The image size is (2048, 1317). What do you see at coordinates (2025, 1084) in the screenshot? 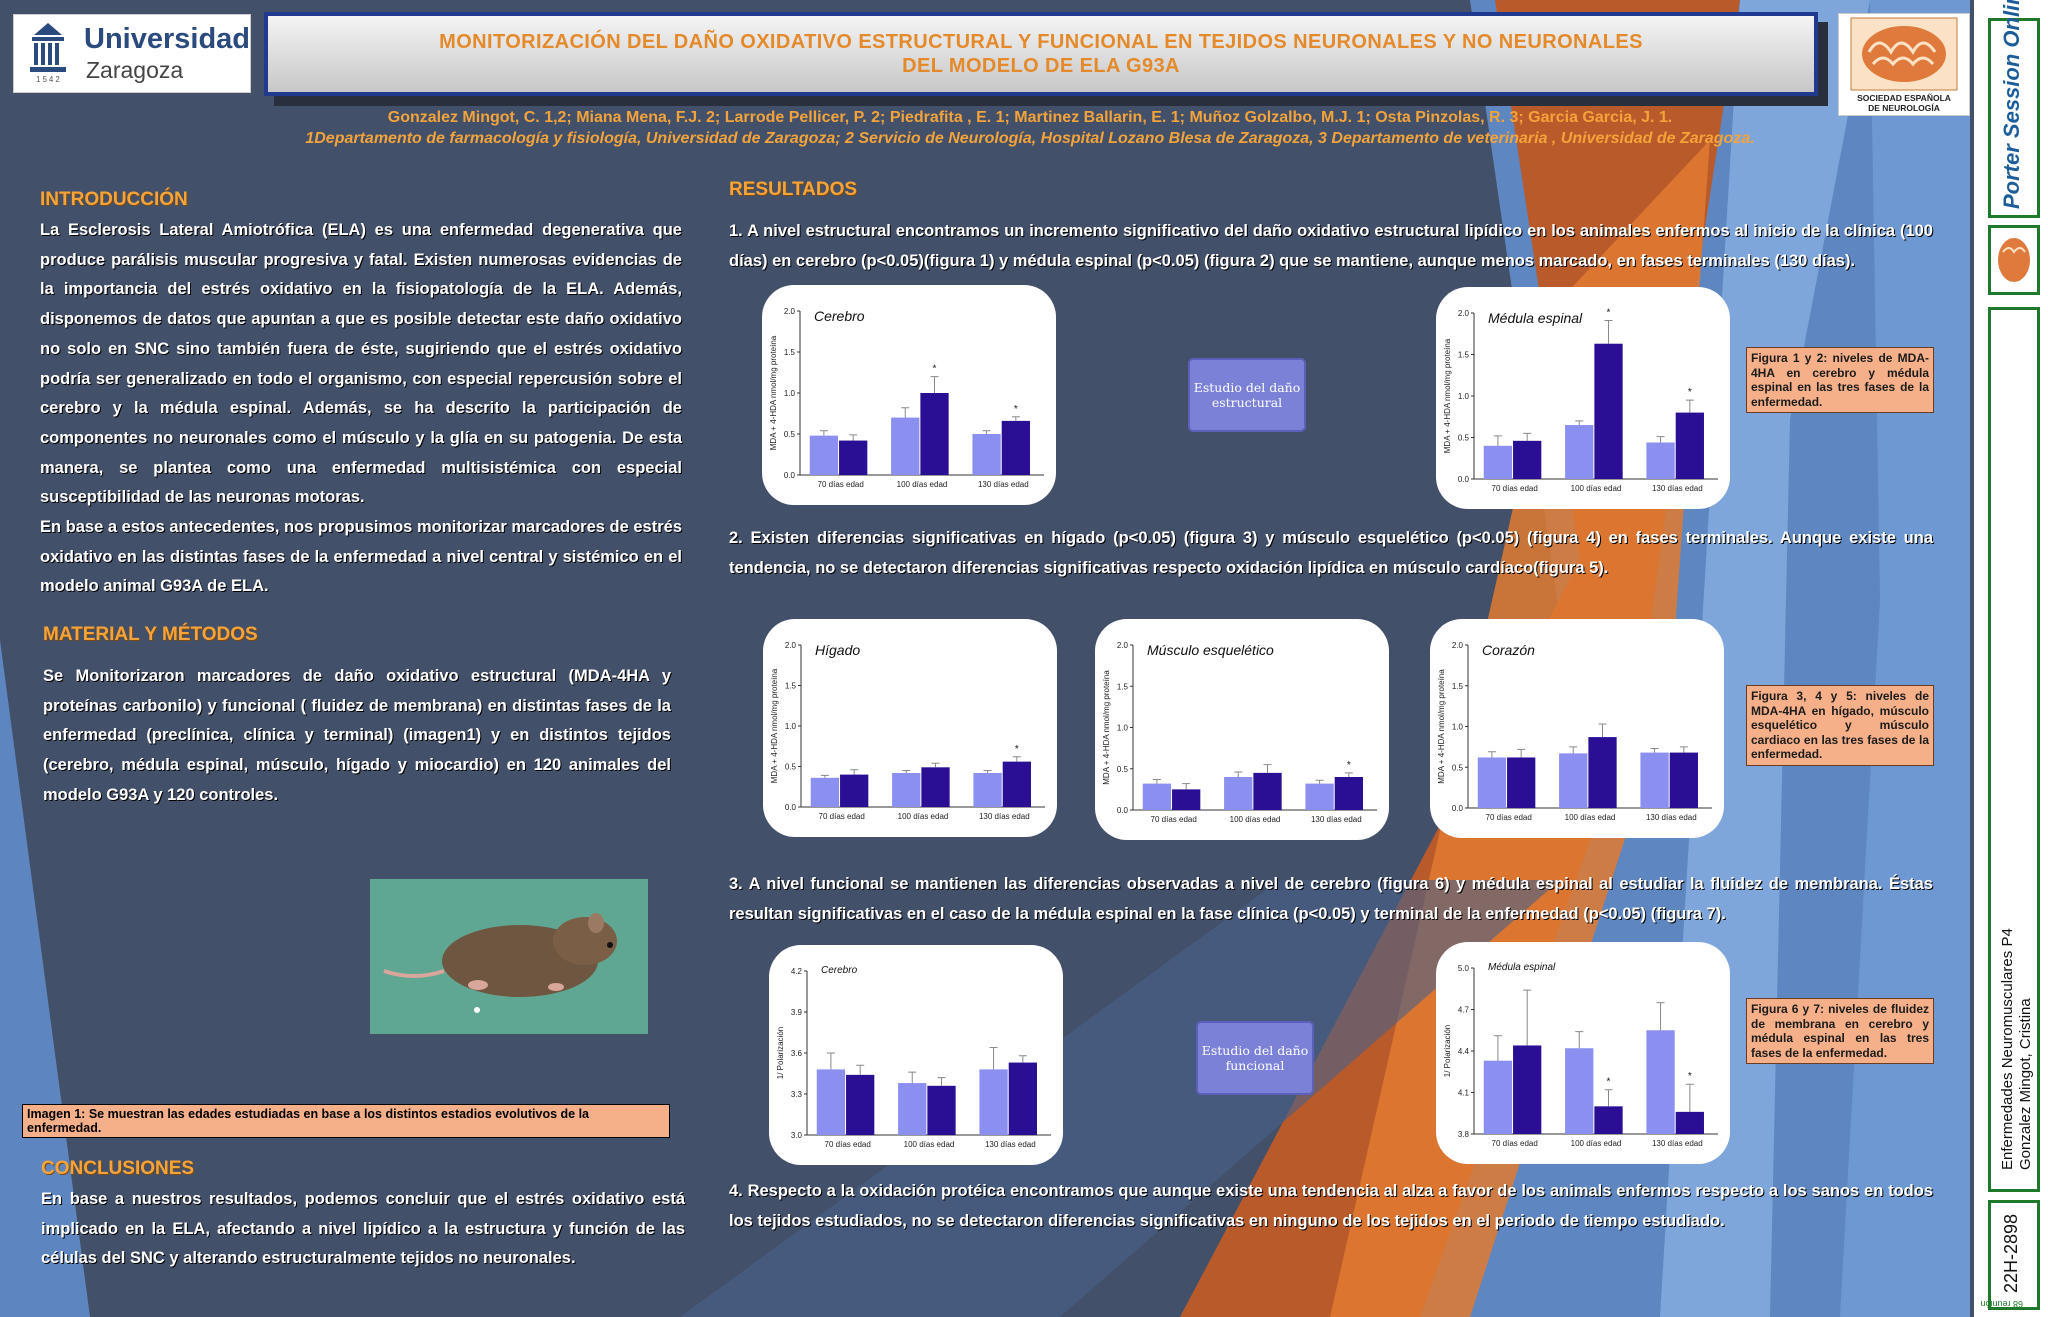
I see `author-name: Gonzalez Mingot, Cristina` at bounding box center [2025, 1084].